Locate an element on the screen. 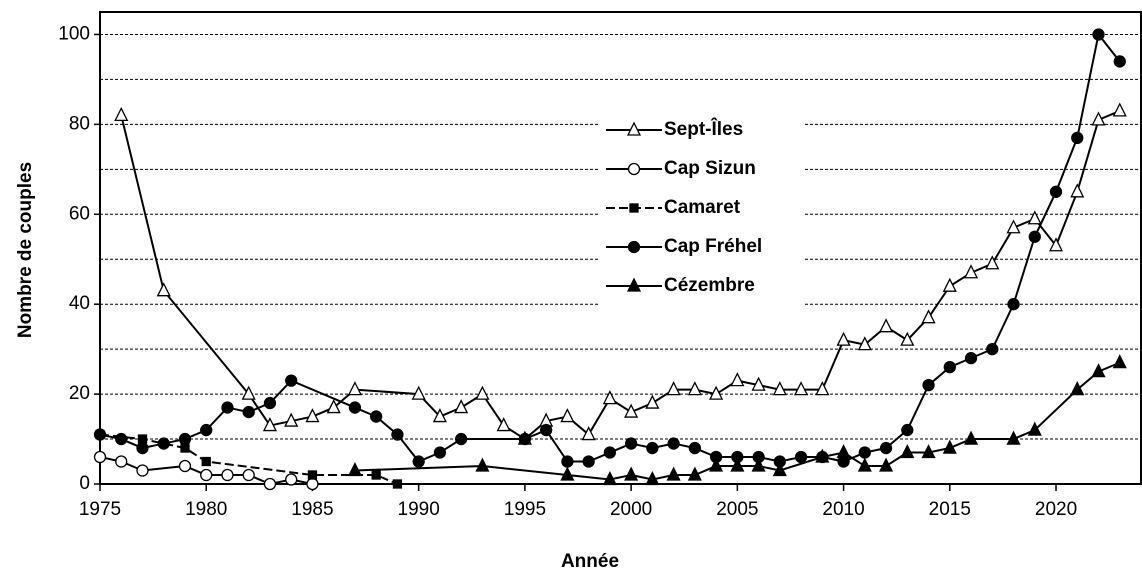 Image resolution: width=1142 pixels, height=576 pixels. y-tick-label: 100 is located at coordinates (74, 33).